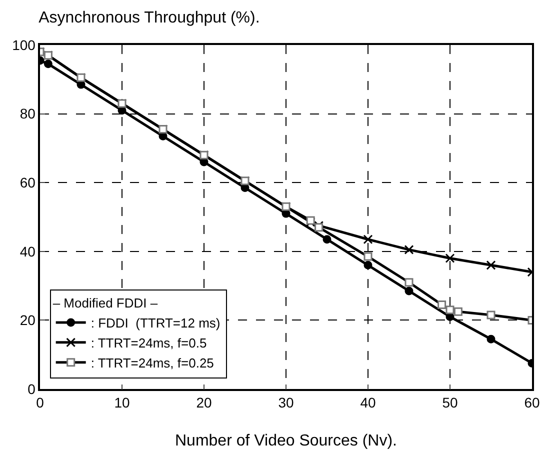 The height and width of the screenshot is (459, 552). I want to click on y-tick-label: 20, so click(28, 320).